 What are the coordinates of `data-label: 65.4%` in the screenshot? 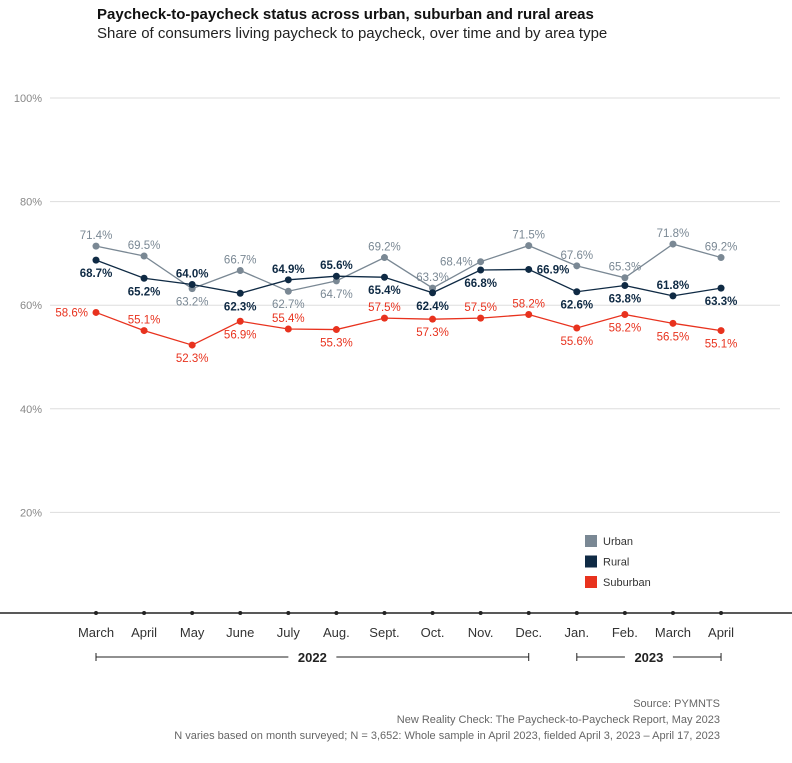 It's located at (384, 291).